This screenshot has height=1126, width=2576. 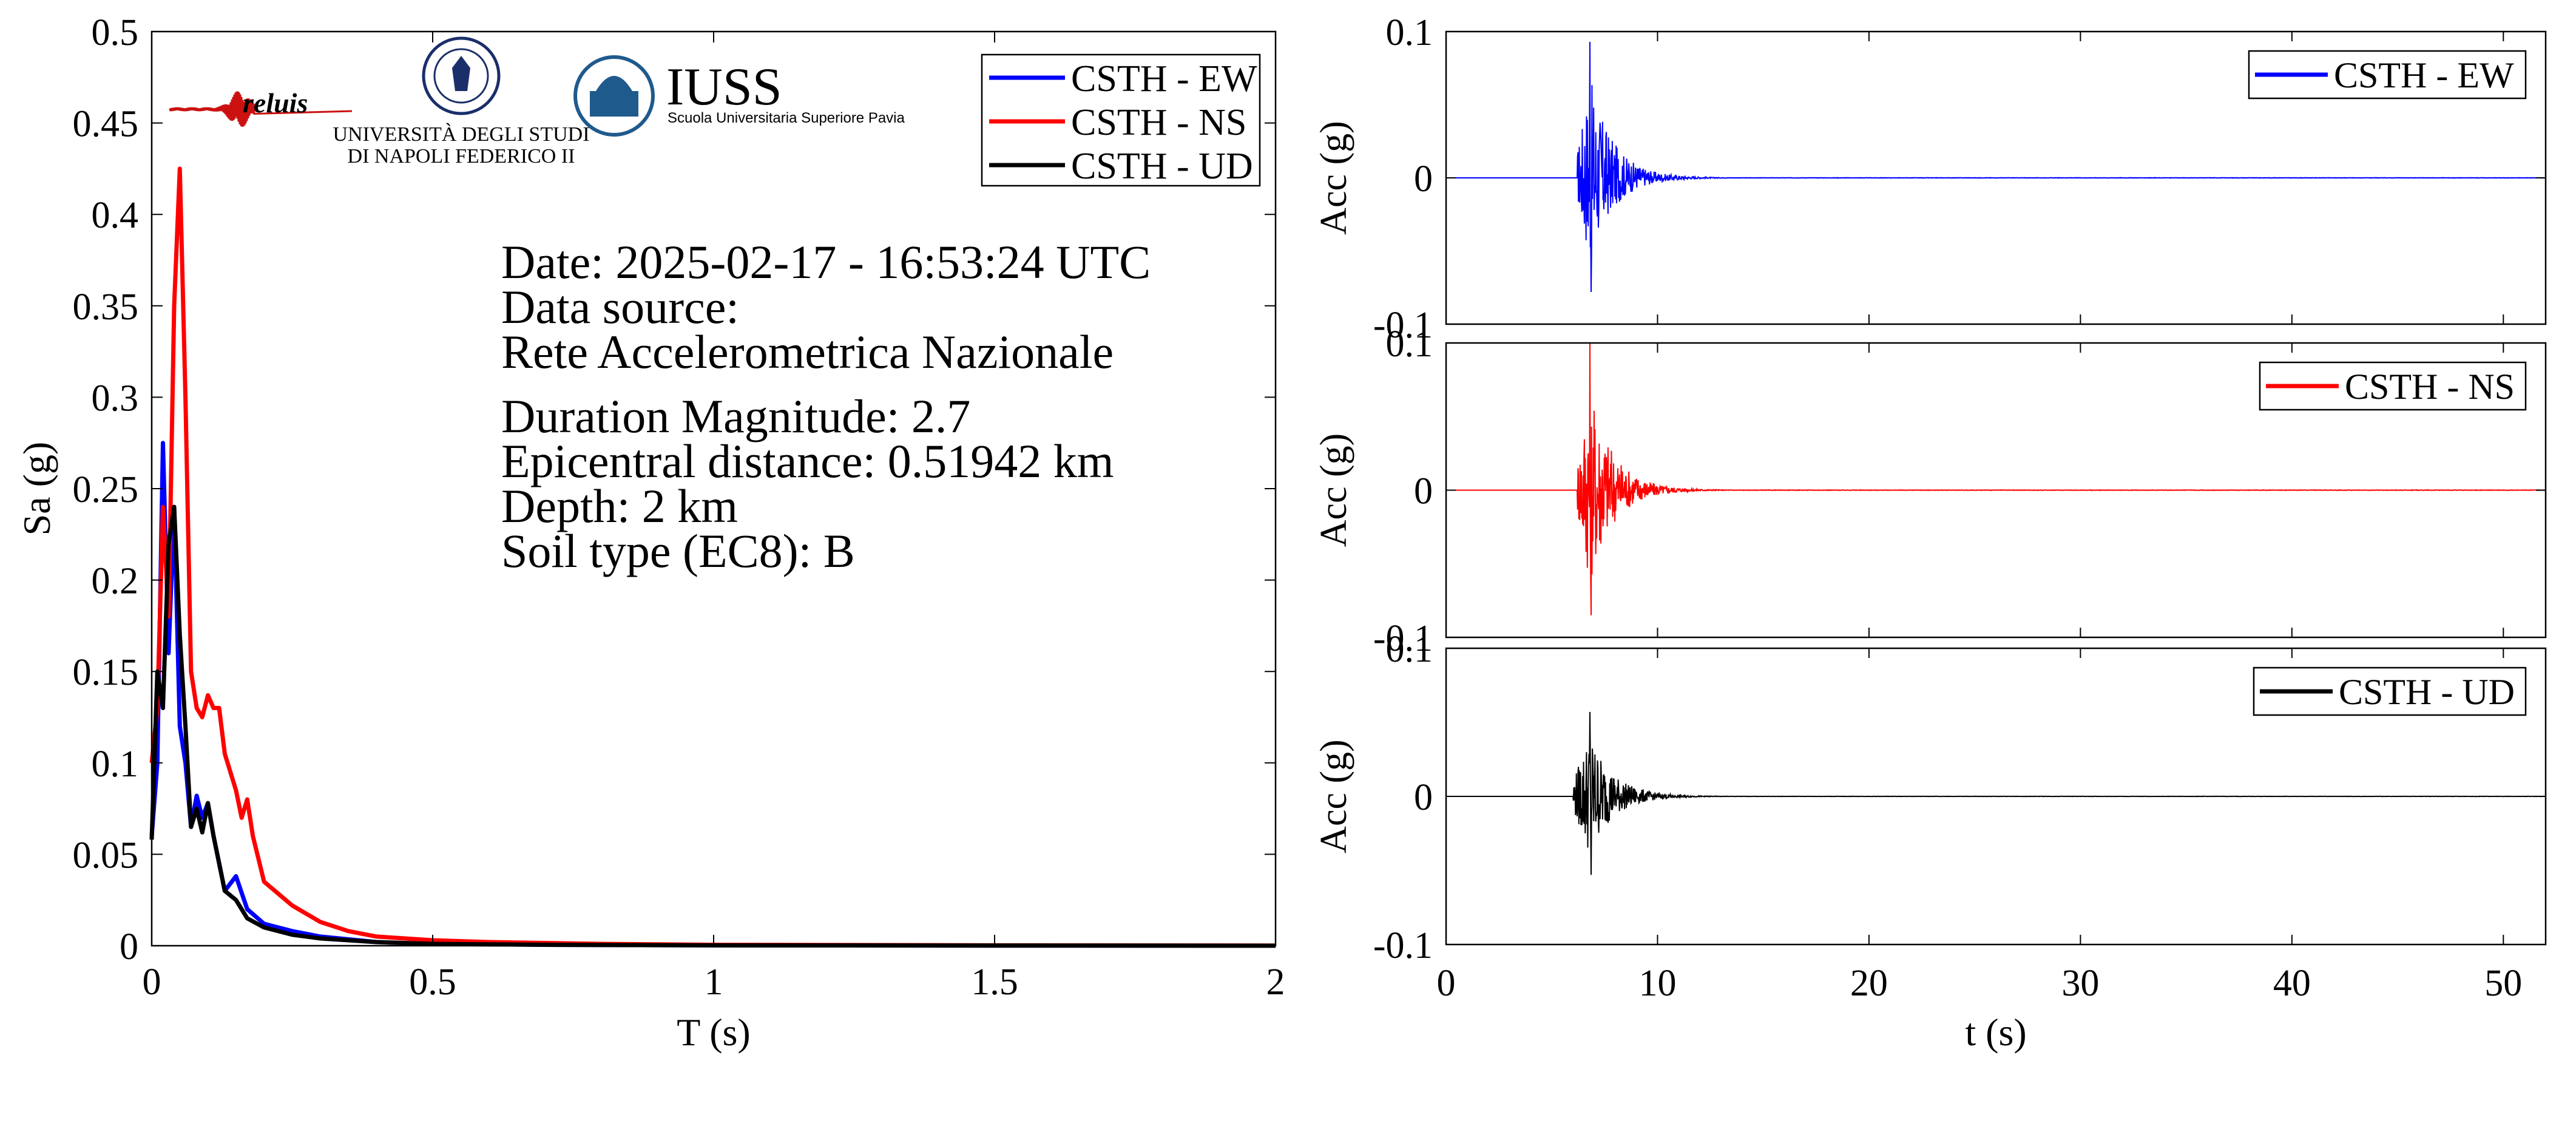 I want to click on acc-panel-ns: -0.1 0 0.1 Acc (g) CSTH - NS, so click(x=1930, y=491).